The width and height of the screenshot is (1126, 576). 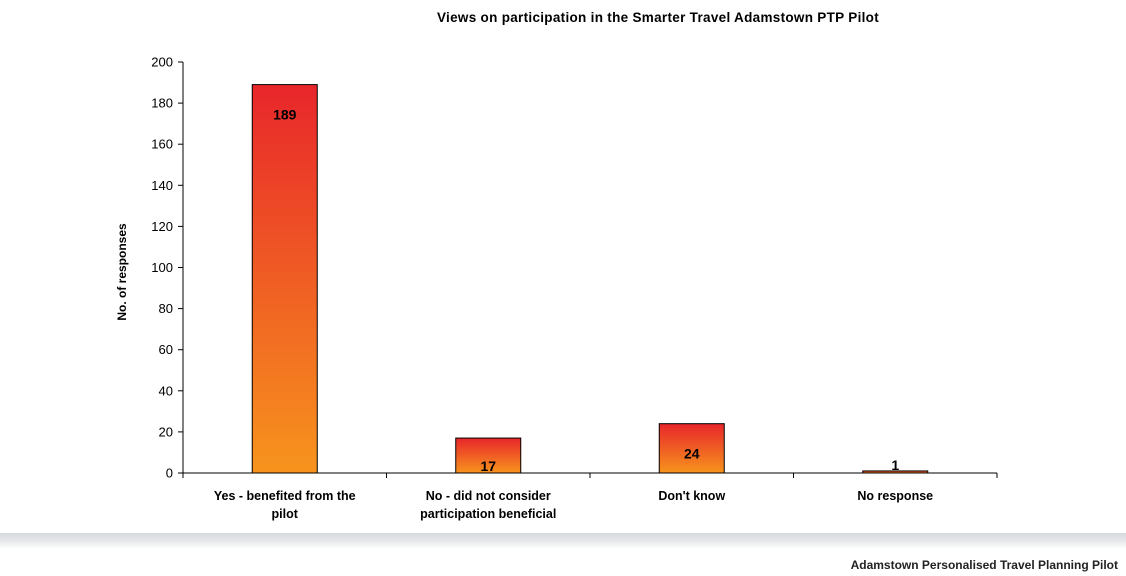 What do you see at coordinates (162, 267) in the screenshot?
I see `y-tick-label: 100` at bounding box center [162, 267].